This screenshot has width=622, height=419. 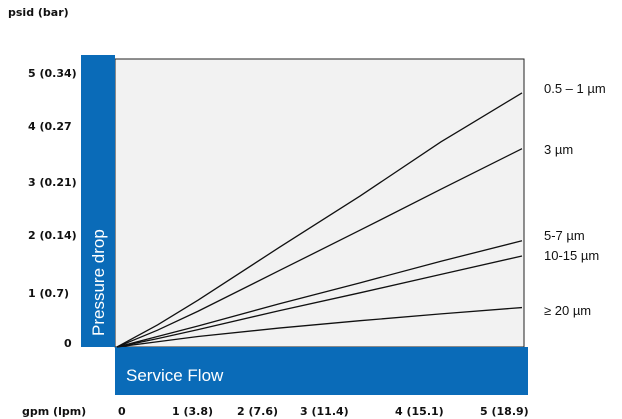 I want to click on x-tick-label: 3 (11.4), so click(x=324, y=411).